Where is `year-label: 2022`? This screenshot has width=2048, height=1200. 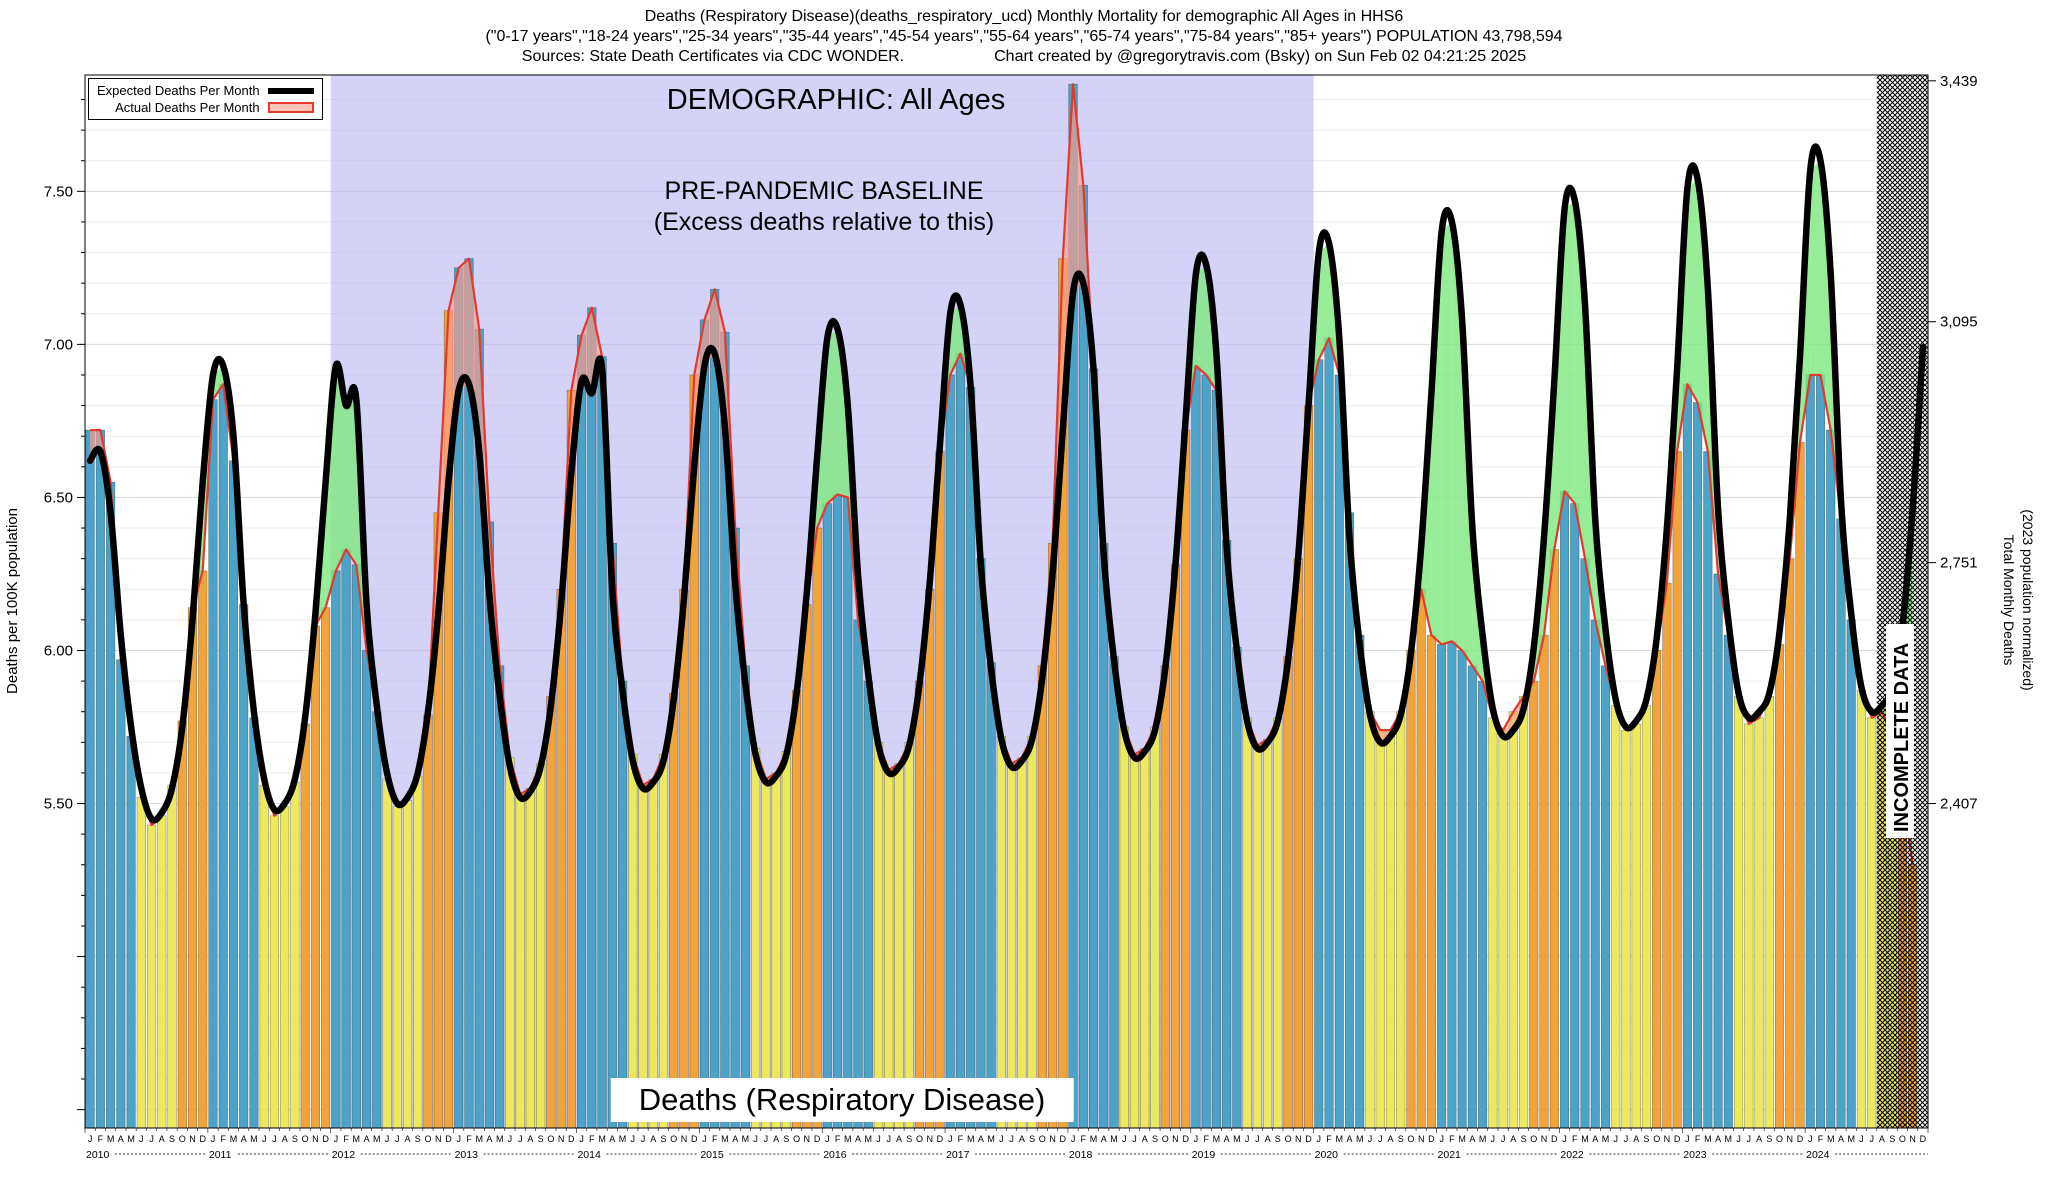
year-label: 2022 is located at coordinates (1572, 1155).